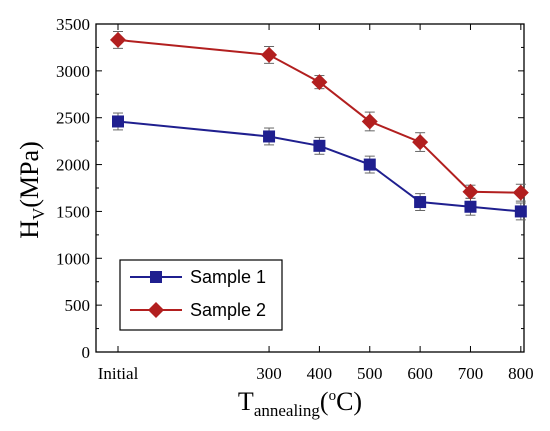 The width and height of the screenshot is (550, 431). I want to click on legend-item-sample-2: Sample 2, so click(198, 310).